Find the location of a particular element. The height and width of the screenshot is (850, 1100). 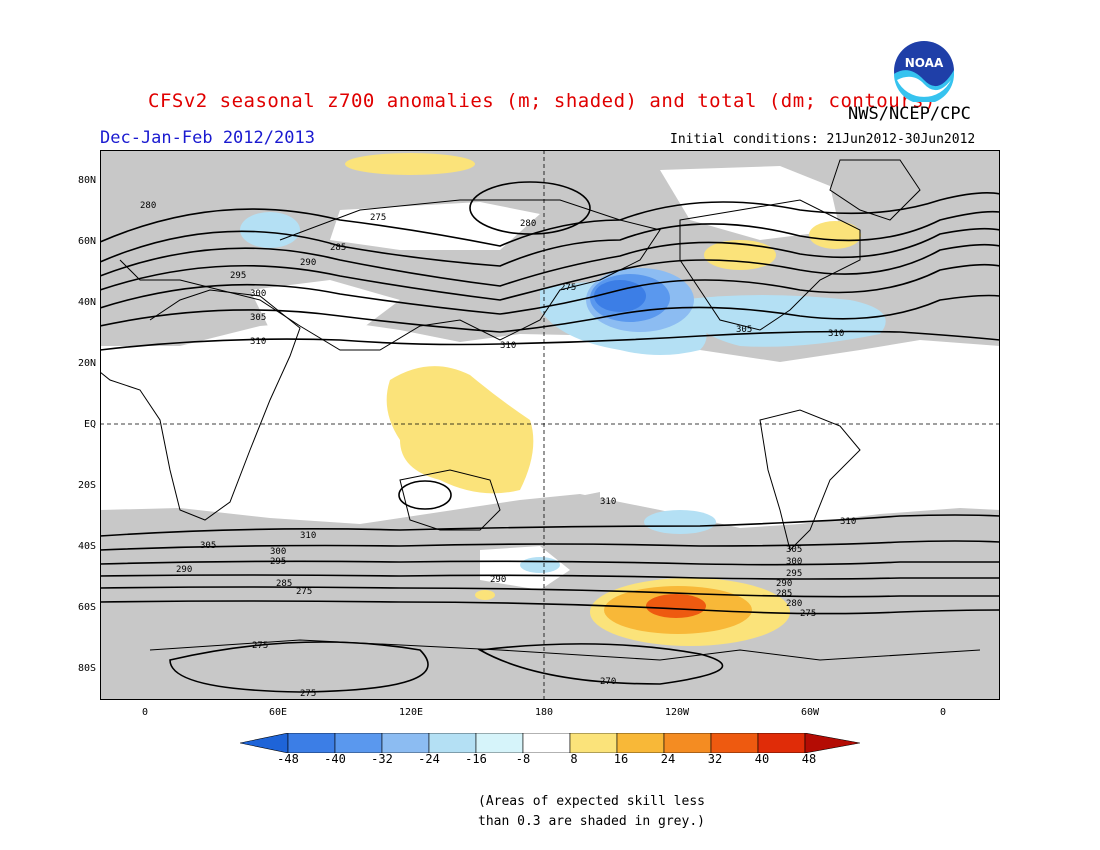

colorbar-label: 24 is located at coordinates (668, 759).